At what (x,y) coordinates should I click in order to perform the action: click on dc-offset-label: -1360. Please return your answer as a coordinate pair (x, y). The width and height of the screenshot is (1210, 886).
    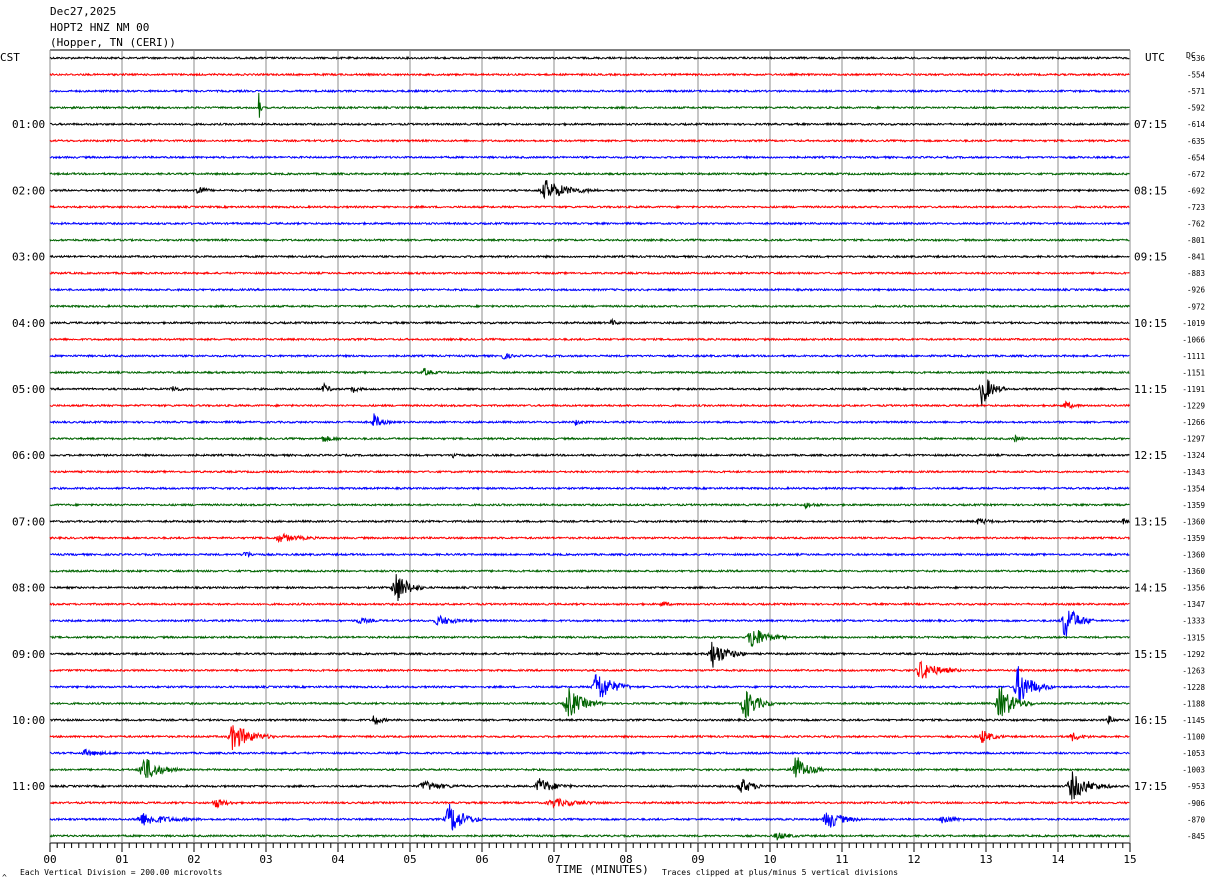
    Looking at the image, I should click on (1193, 555).